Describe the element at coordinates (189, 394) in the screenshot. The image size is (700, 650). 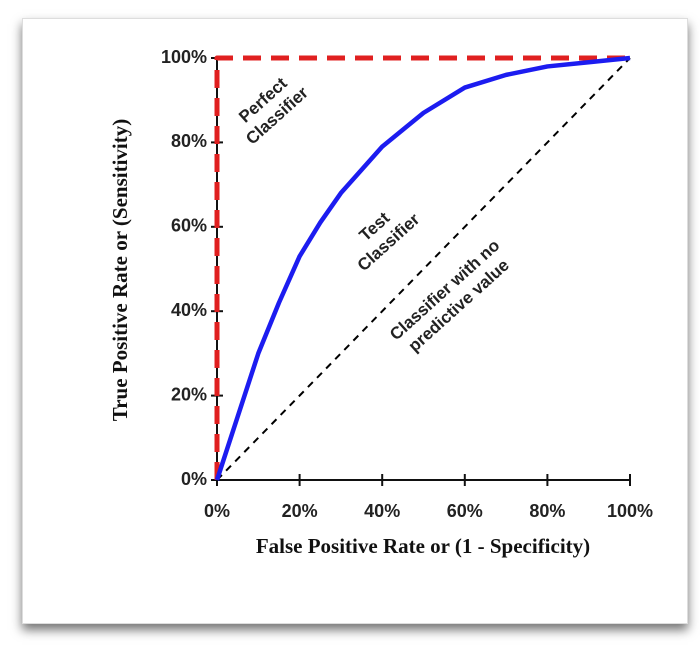
I see `y-tick-label: 20%` at that location.